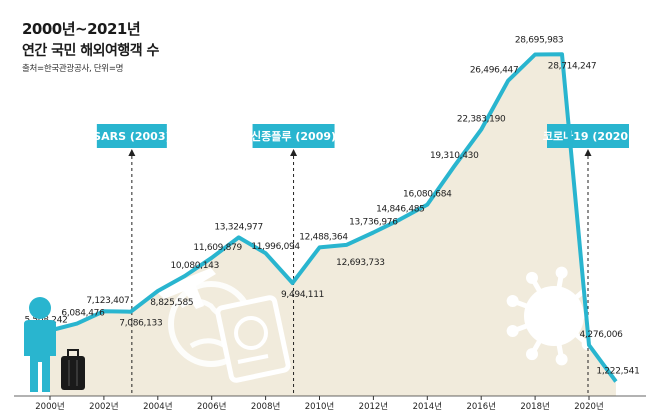  What do you see at coordinates (427, 406) in the screenshot?
I see `x-tick-label: 2014년` at bounding box center [427, 406].